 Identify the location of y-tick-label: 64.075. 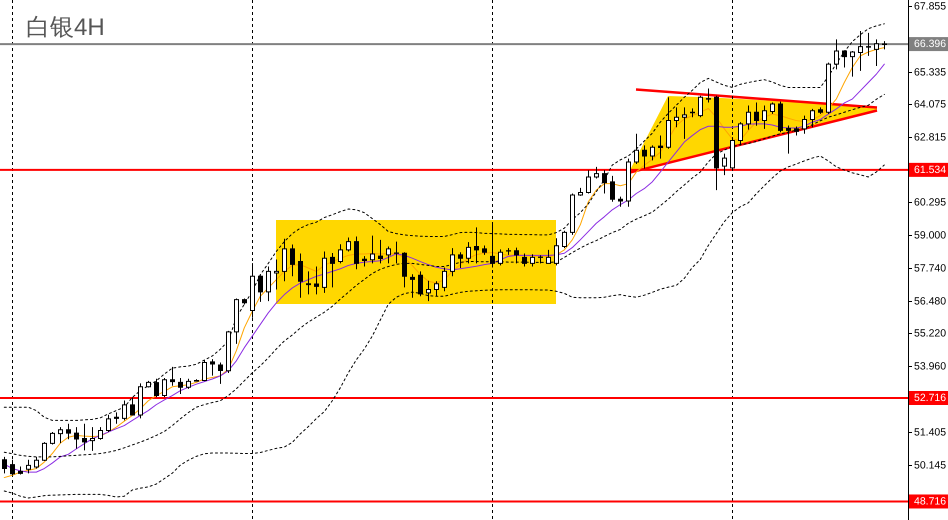
(930, 104).